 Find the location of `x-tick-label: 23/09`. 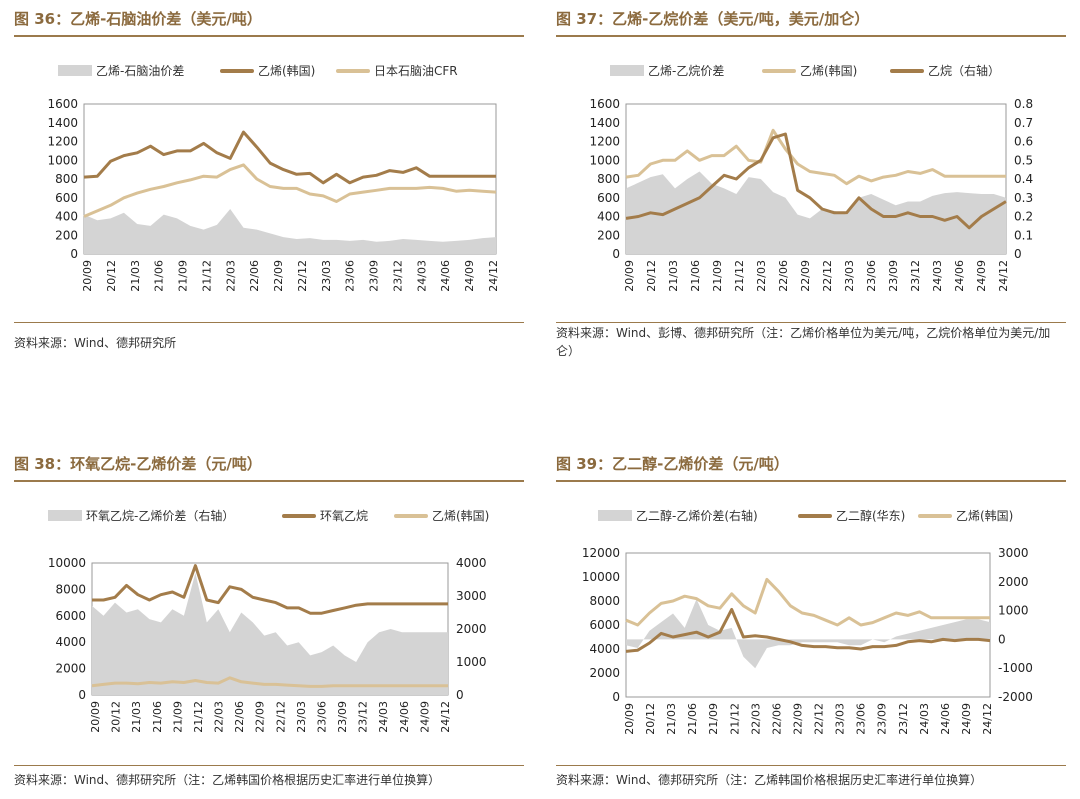

x-tick-label: 23/09 is located at coordinates (374, 276).